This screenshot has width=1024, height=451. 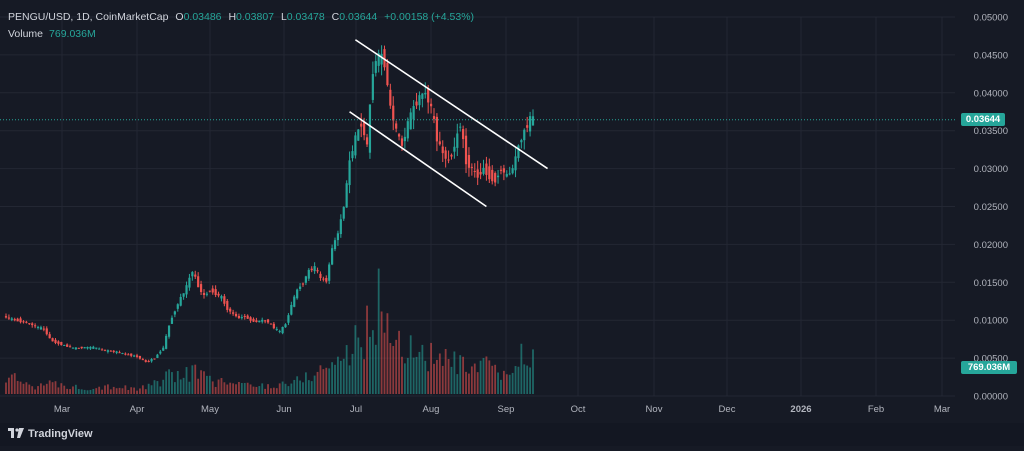 What do you see at coordinates (876, 409) in the screenshot?
I see `x-tick-label: Feb` at bounding box center [876, 409].